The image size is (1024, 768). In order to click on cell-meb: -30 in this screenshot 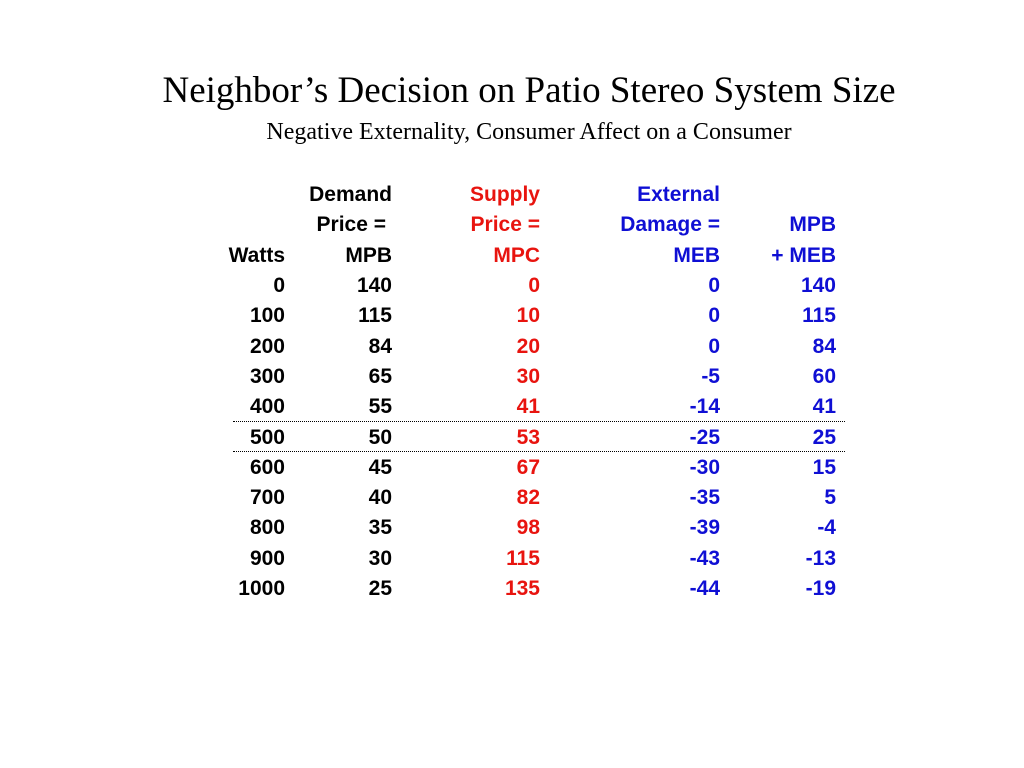, I will do `click(704, 467)`.